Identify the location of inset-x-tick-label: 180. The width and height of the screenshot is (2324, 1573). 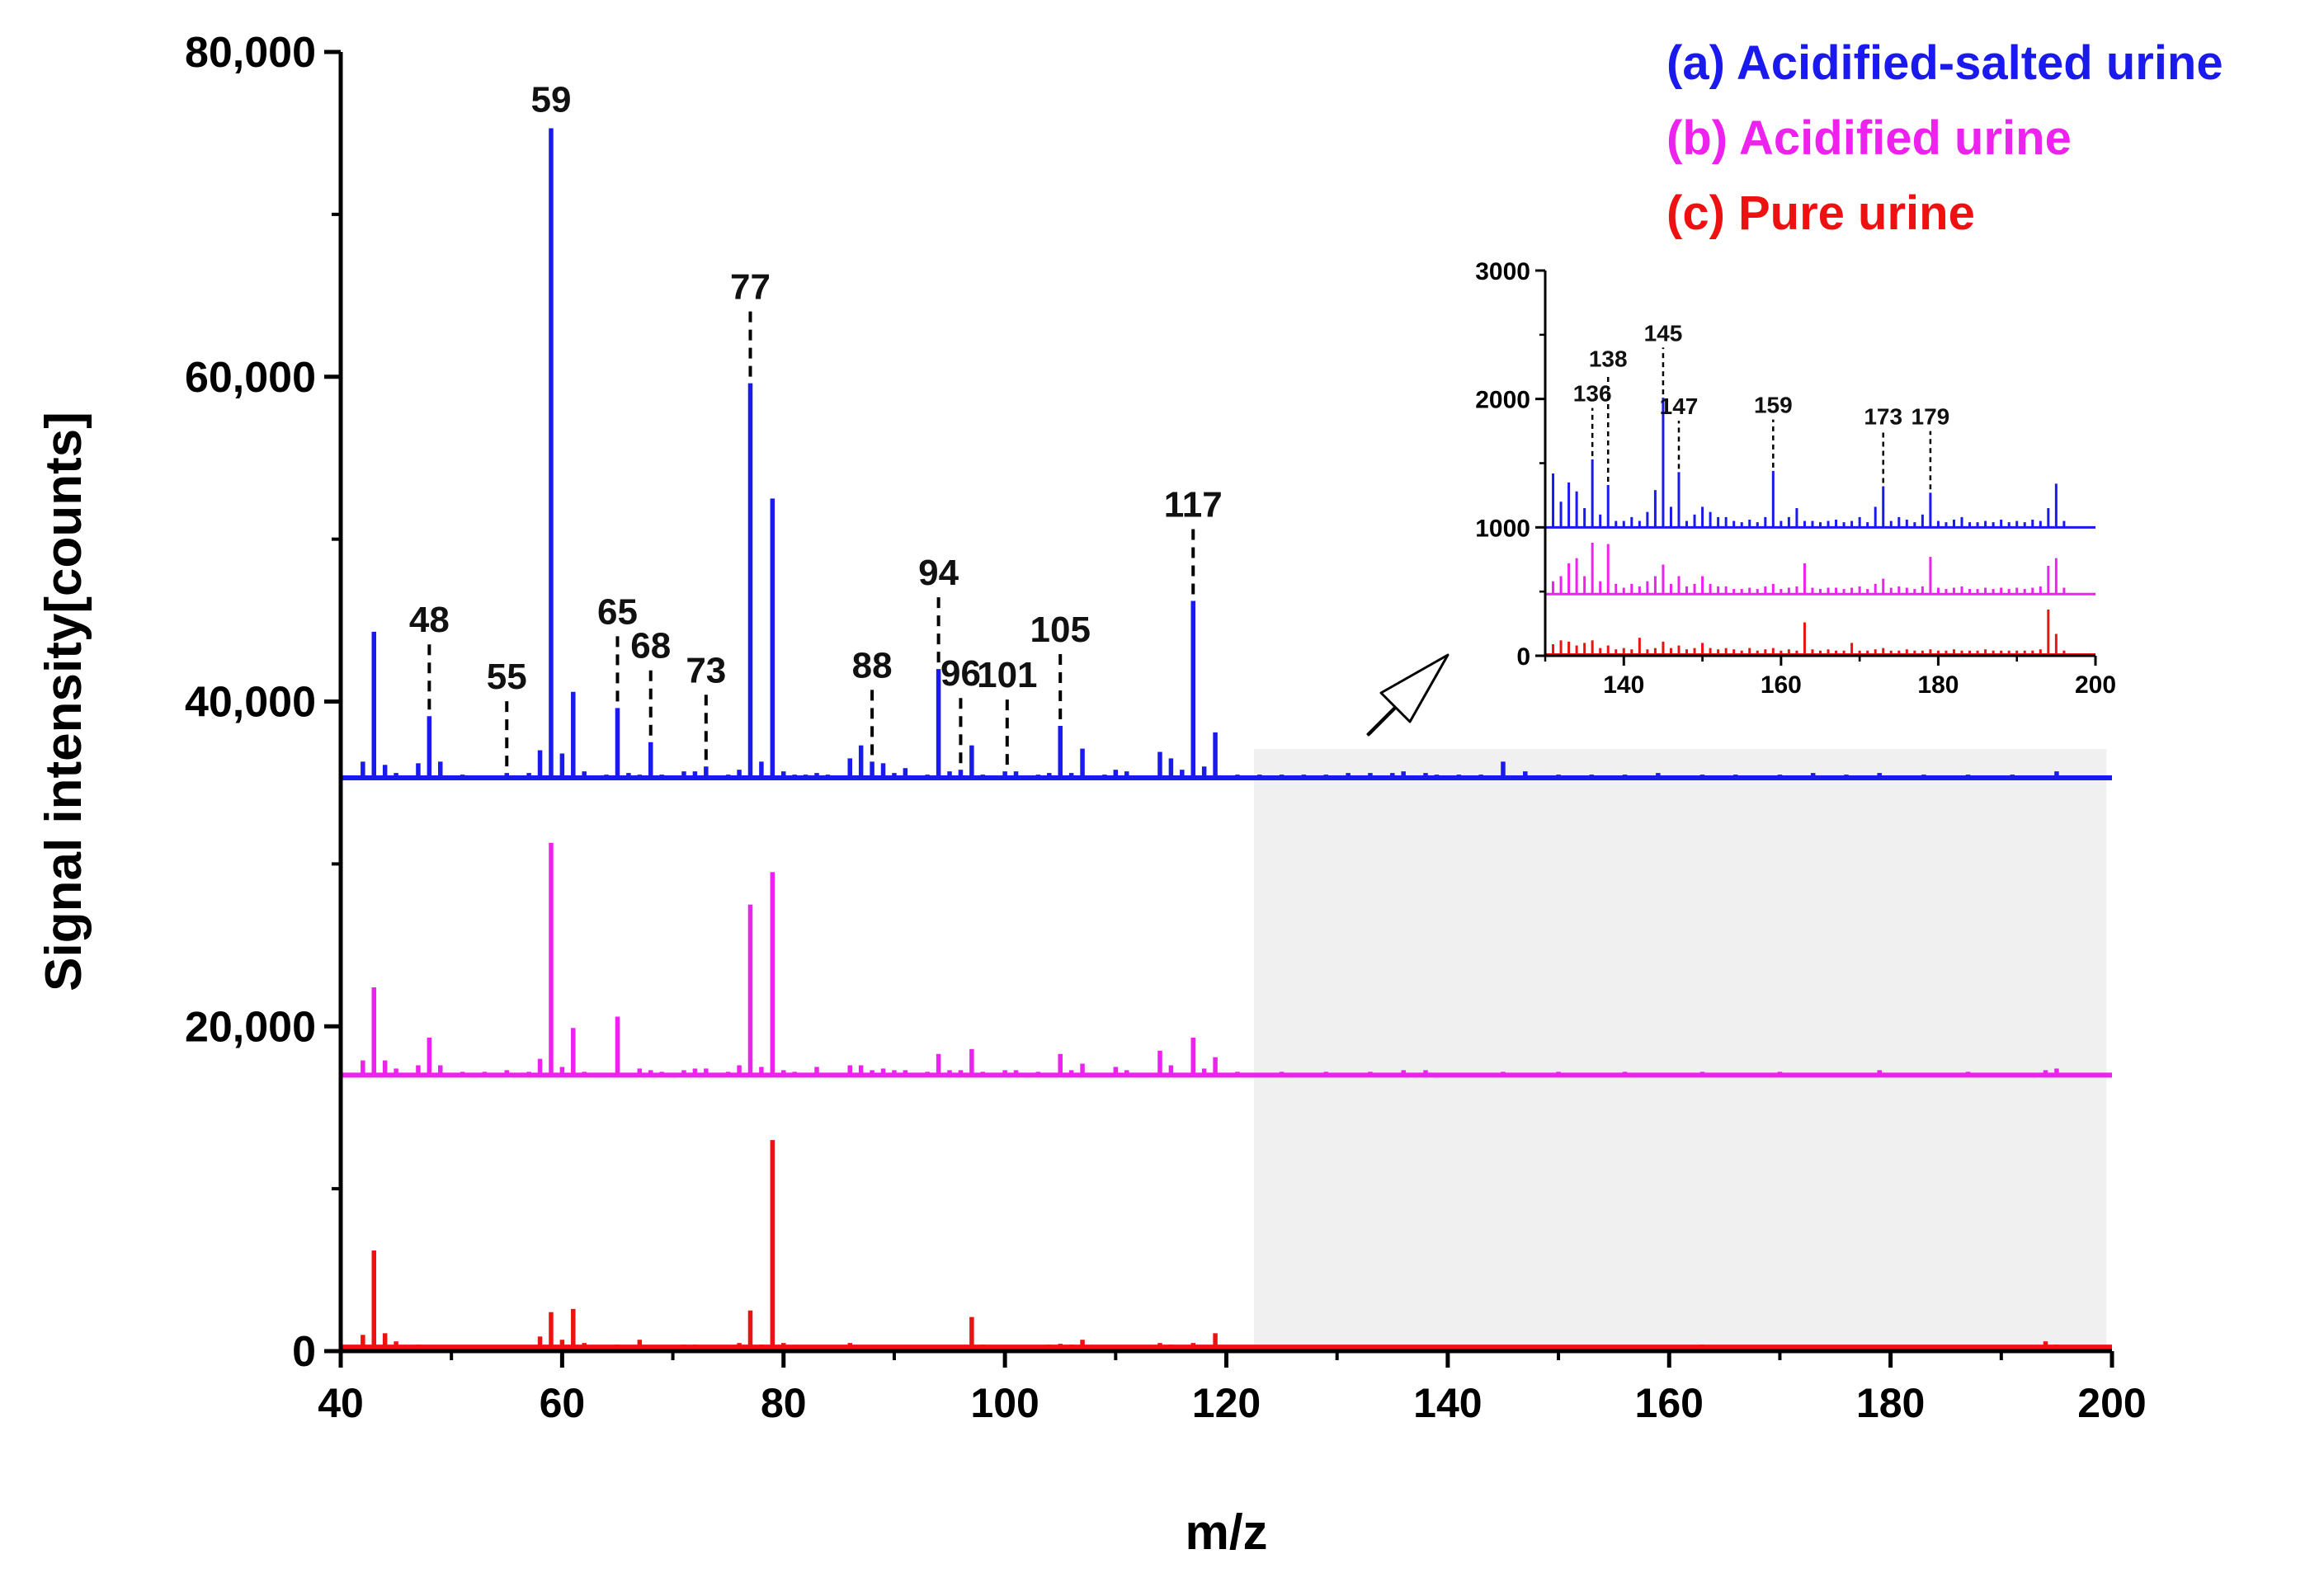
(1938, 685).